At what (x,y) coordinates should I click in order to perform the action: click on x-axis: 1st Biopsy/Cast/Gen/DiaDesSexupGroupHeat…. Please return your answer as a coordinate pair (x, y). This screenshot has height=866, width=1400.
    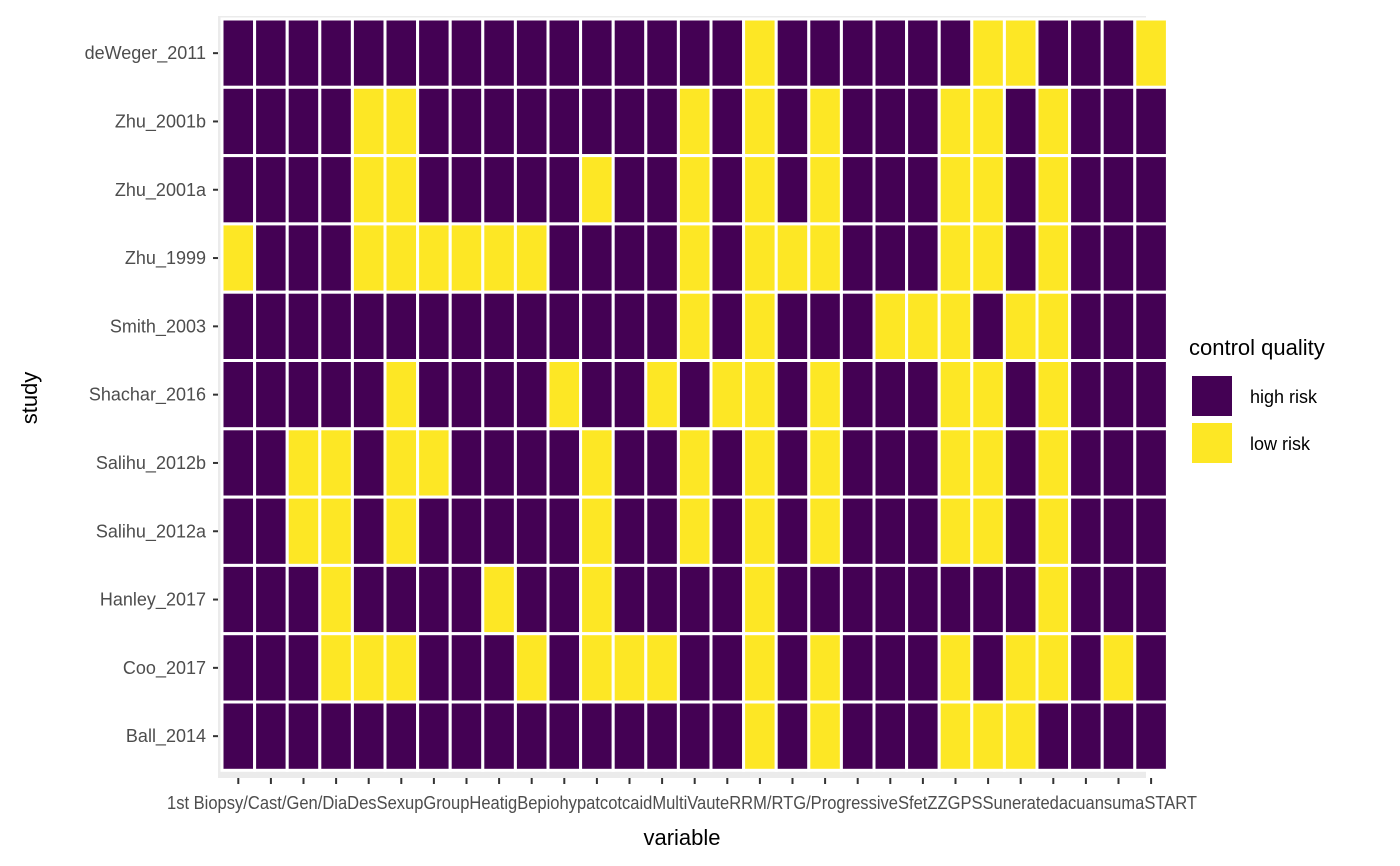
    Looking at the image, I should click on (682, 795).